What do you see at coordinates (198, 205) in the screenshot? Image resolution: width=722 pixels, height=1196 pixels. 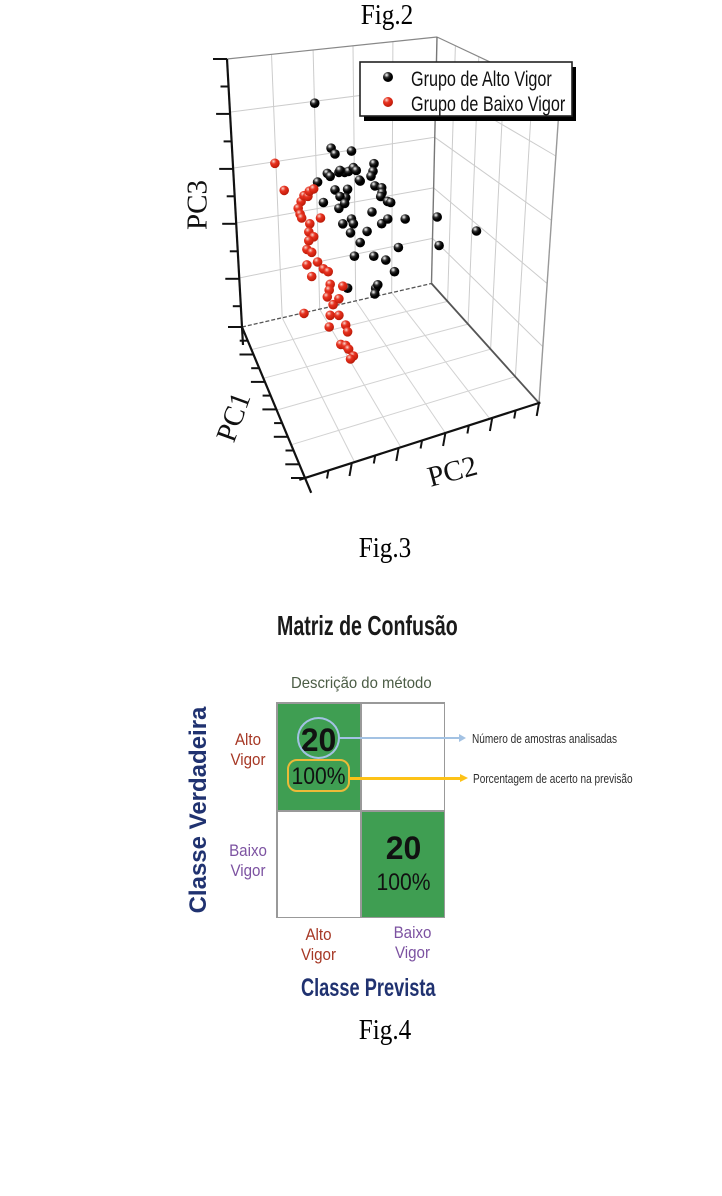 I see `svg-text: PC3` at bounding box center [198, 205].